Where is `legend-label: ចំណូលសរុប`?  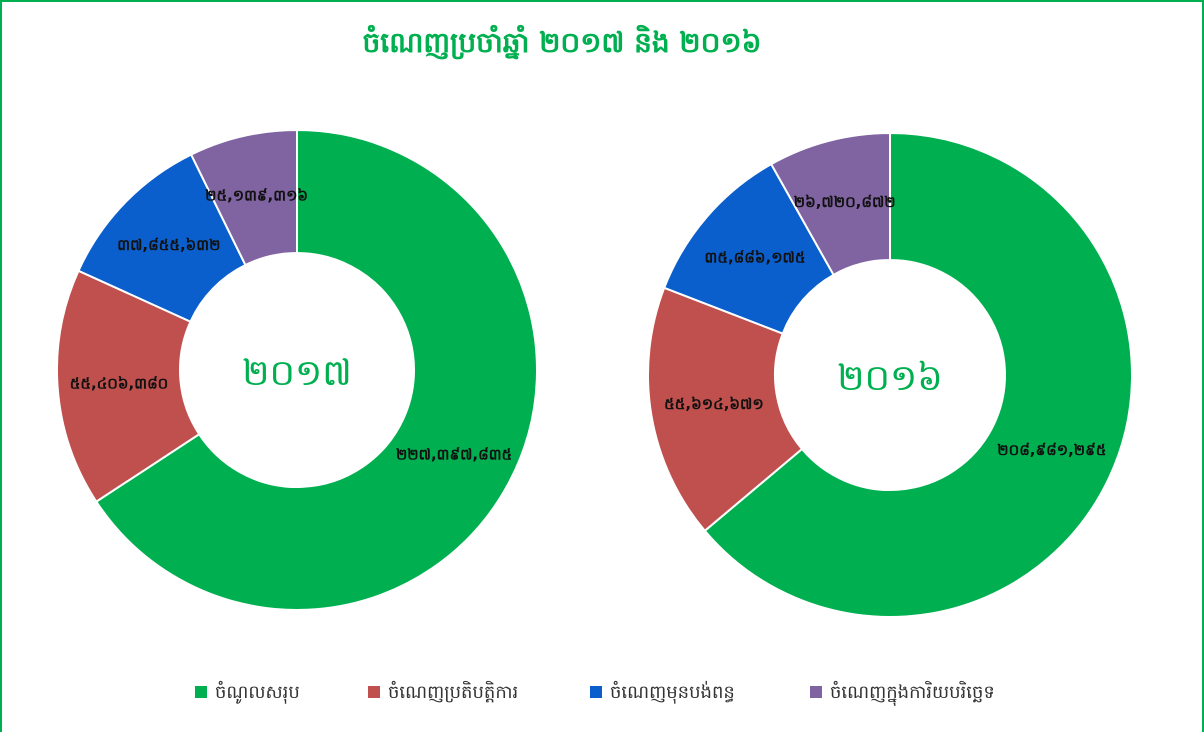
legend-label: ចំណូលសរុប is located at coordinates (257, 692).